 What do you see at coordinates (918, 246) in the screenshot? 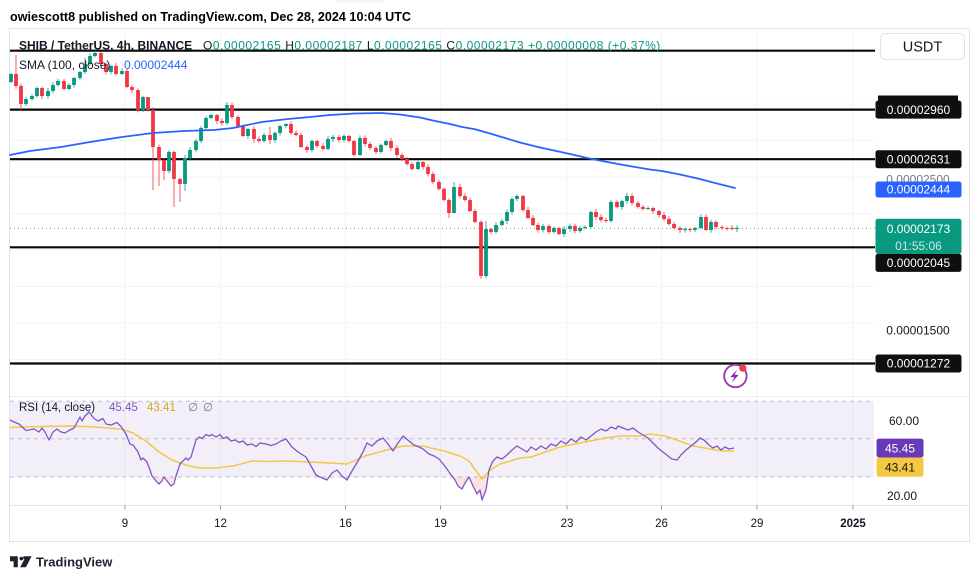
I see `svg-text: 01:55:06` at bounding box center [918, 246].